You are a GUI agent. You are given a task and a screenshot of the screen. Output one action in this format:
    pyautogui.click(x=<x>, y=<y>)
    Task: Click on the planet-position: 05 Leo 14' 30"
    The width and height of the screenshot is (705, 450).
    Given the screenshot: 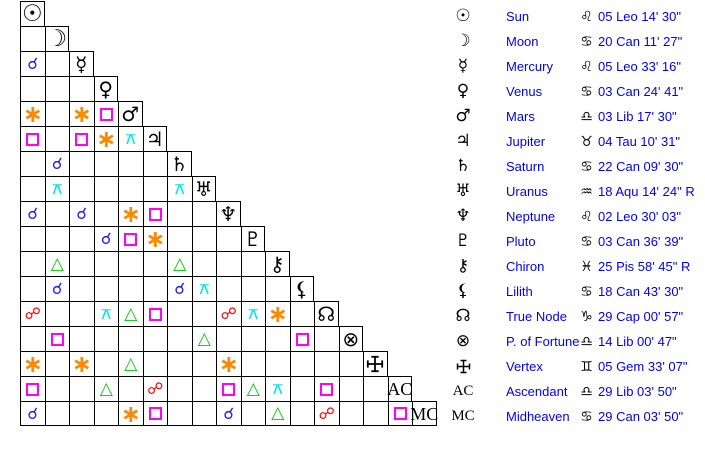 What is the action you would take?
    pyautogui.click(x=640, y=16)
    